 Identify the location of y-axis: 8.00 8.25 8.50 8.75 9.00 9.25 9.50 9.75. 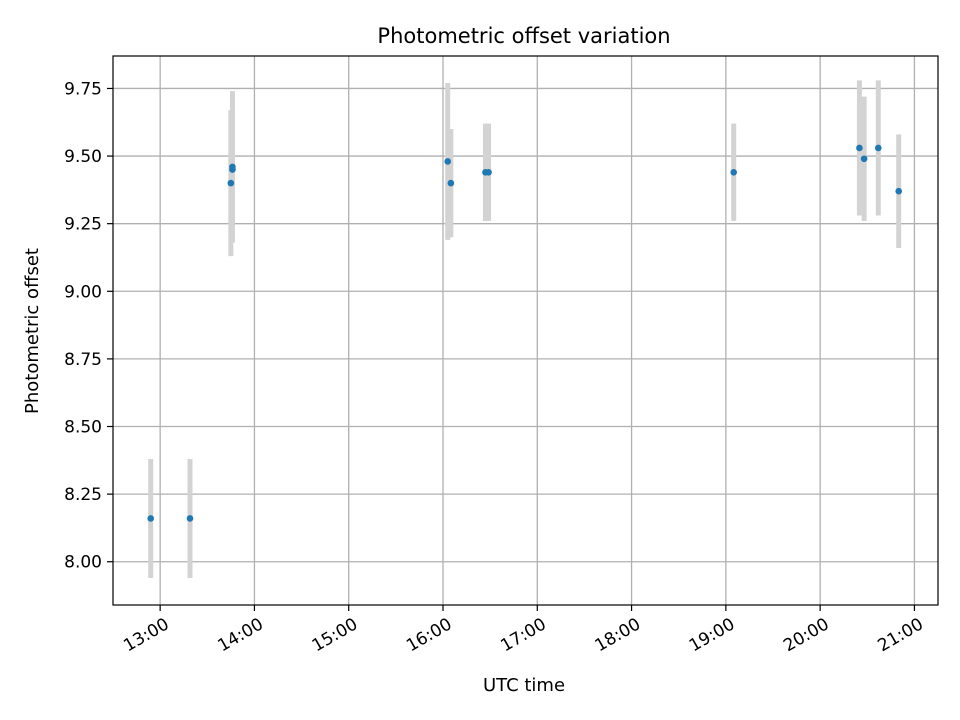
(88, 326).